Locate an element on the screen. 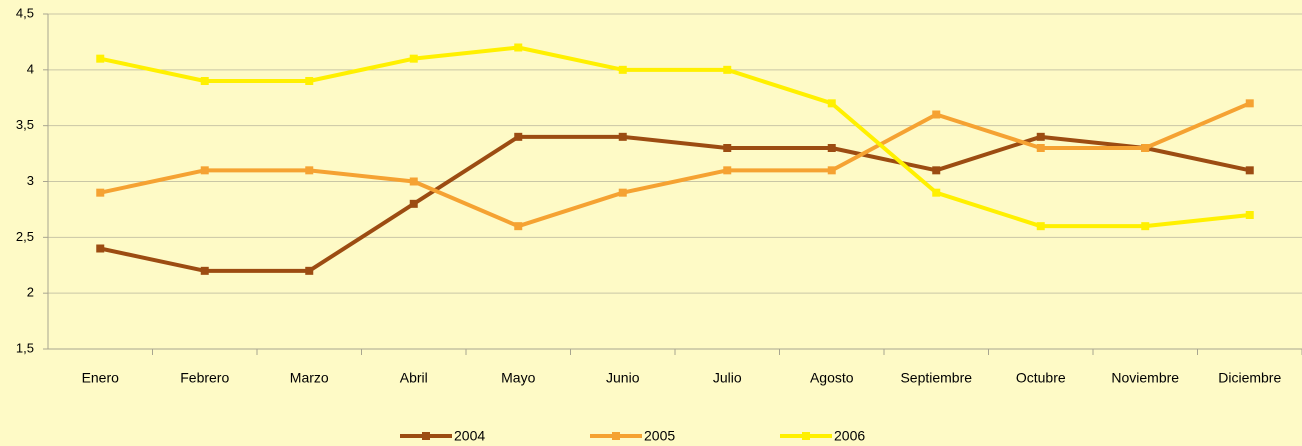  x-tick-label: Mayo is located at coordinates (518, 378).